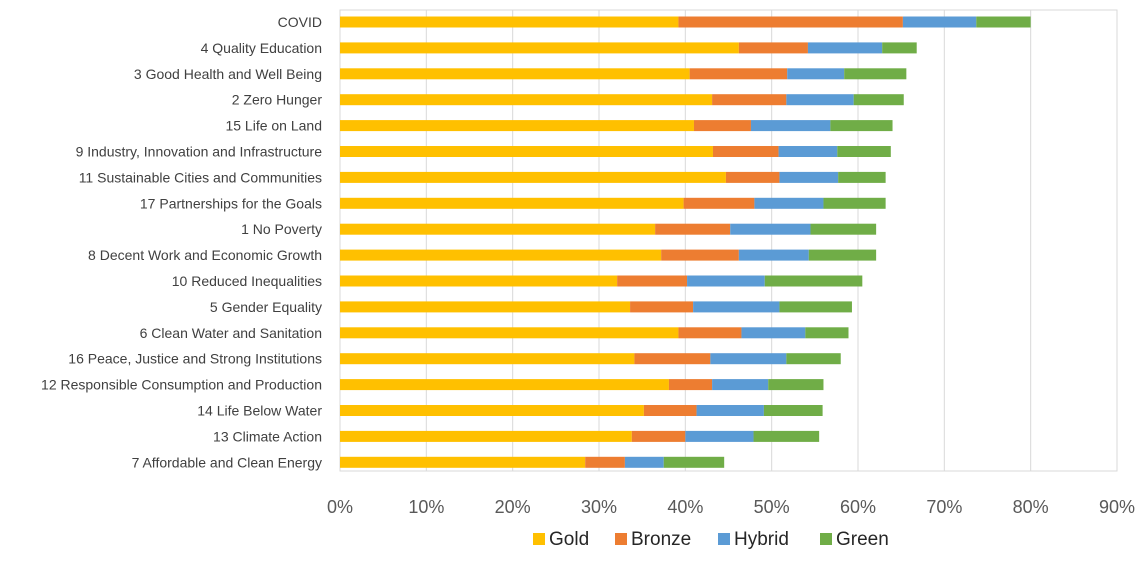 Image resolution: width=1143 pixels, height=565 pixels. What do you see at coordinates (426, 507) in the screenshot?
I see `x-tick-label: 10%` at bounding box center [426, 507].